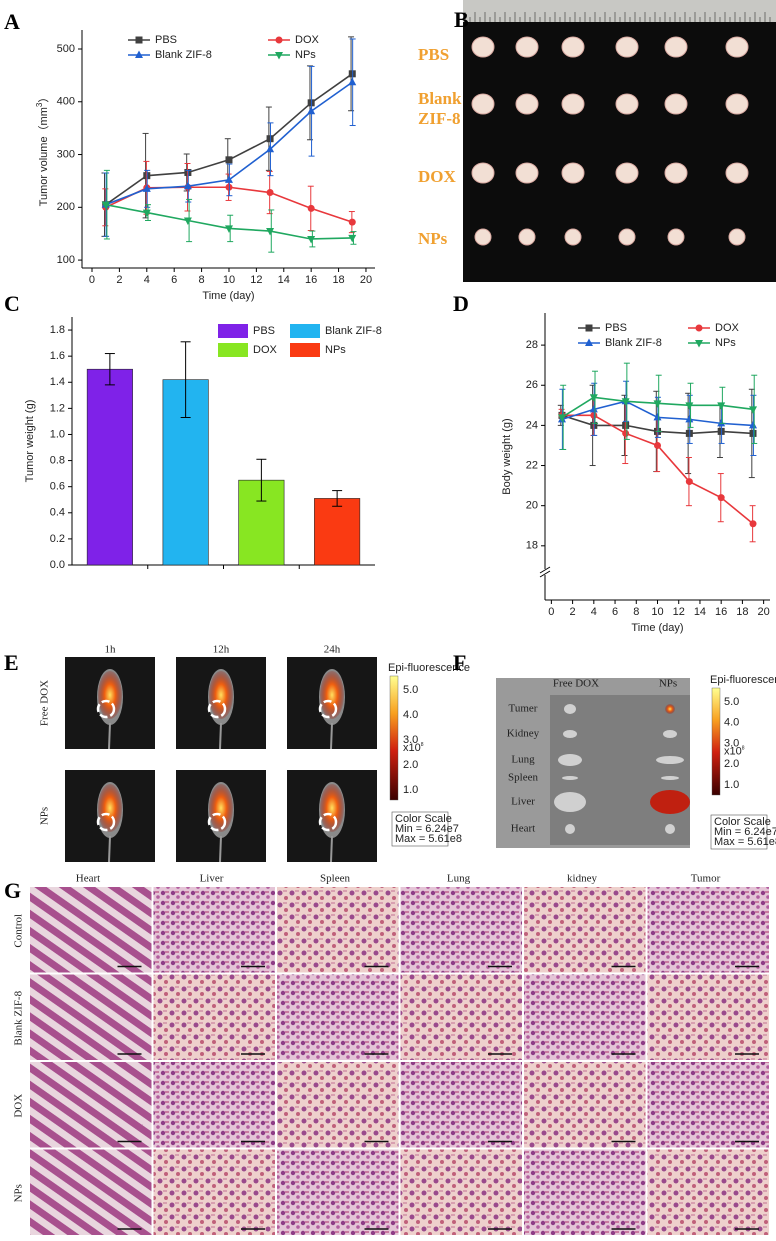 This screenshot has width=776, height=1241. I want to click on ruler, so click(619, 11).